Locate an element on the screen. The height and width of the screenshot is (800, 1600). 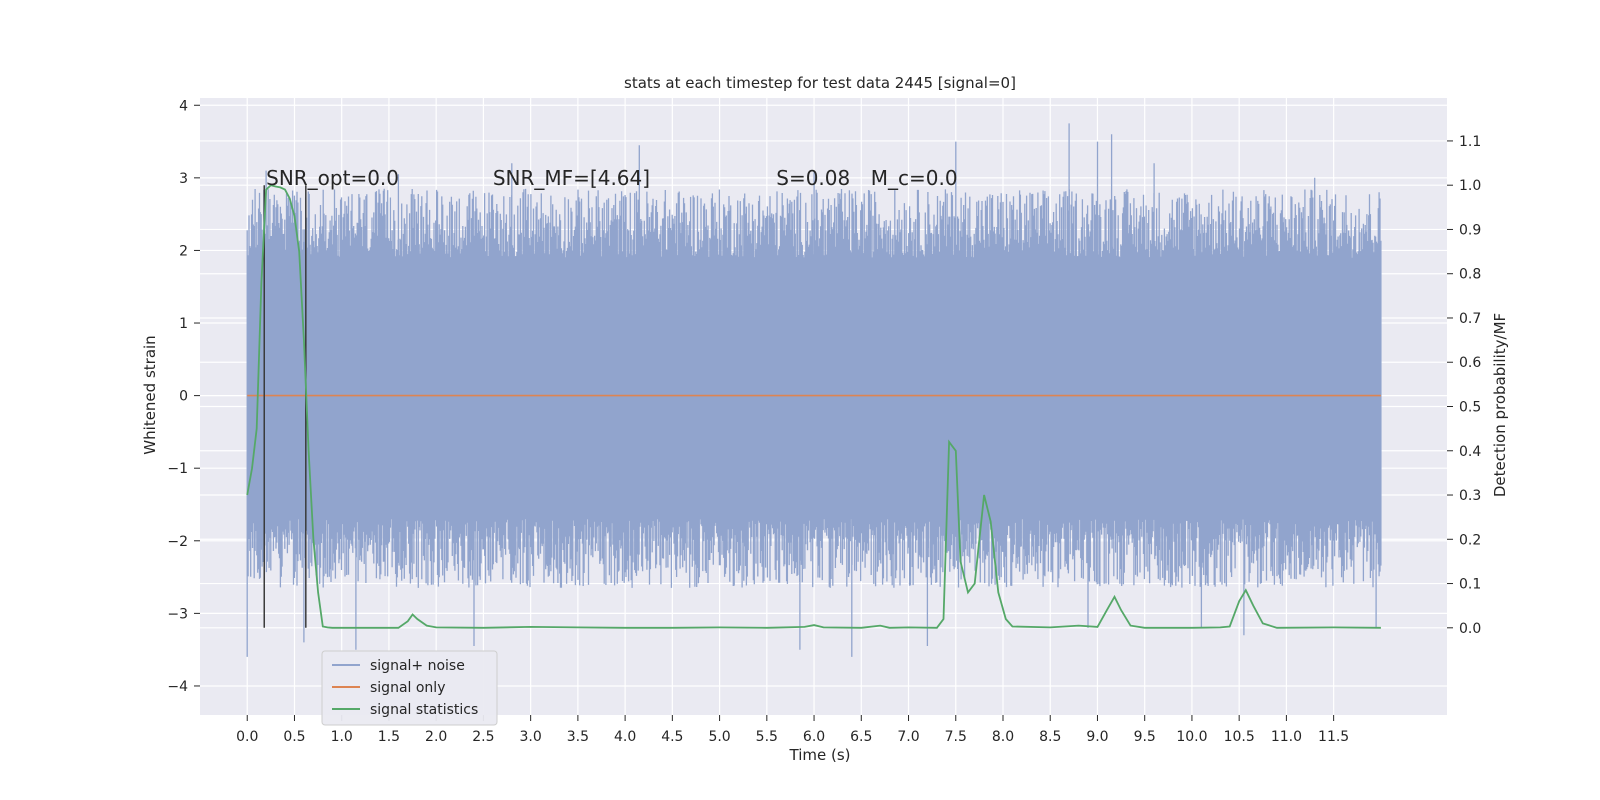
y2-tick-label: 0.6 is located at coordinates (1470, 363).